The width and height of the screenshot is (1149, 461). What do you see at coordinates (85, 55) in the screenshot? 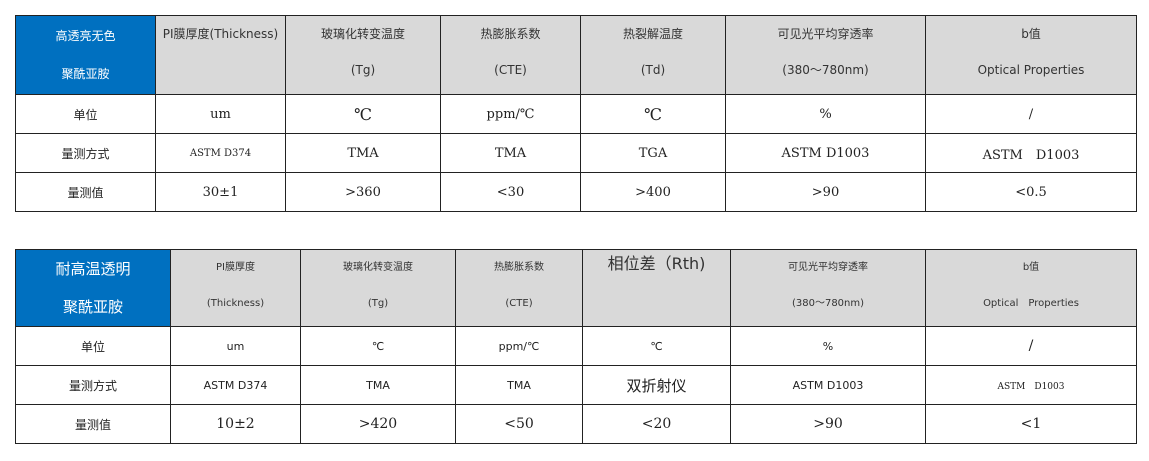
I see `table-title-cell: 高透亮无色 聚酰亚胺` at bounding box center [85, 55].